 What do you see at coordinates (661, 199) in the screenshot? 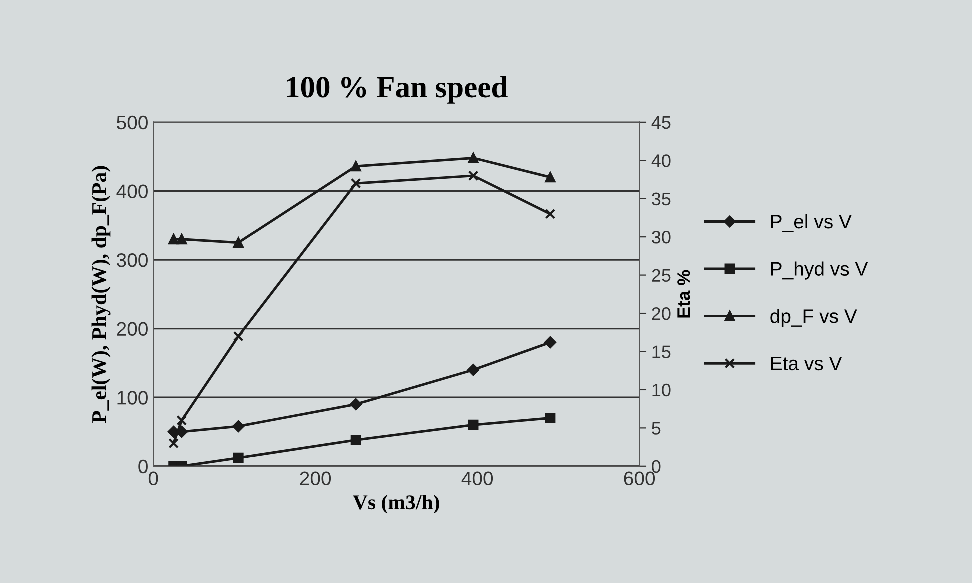
I see `y2-tick-label: 35` at bounding box center [661, 199].